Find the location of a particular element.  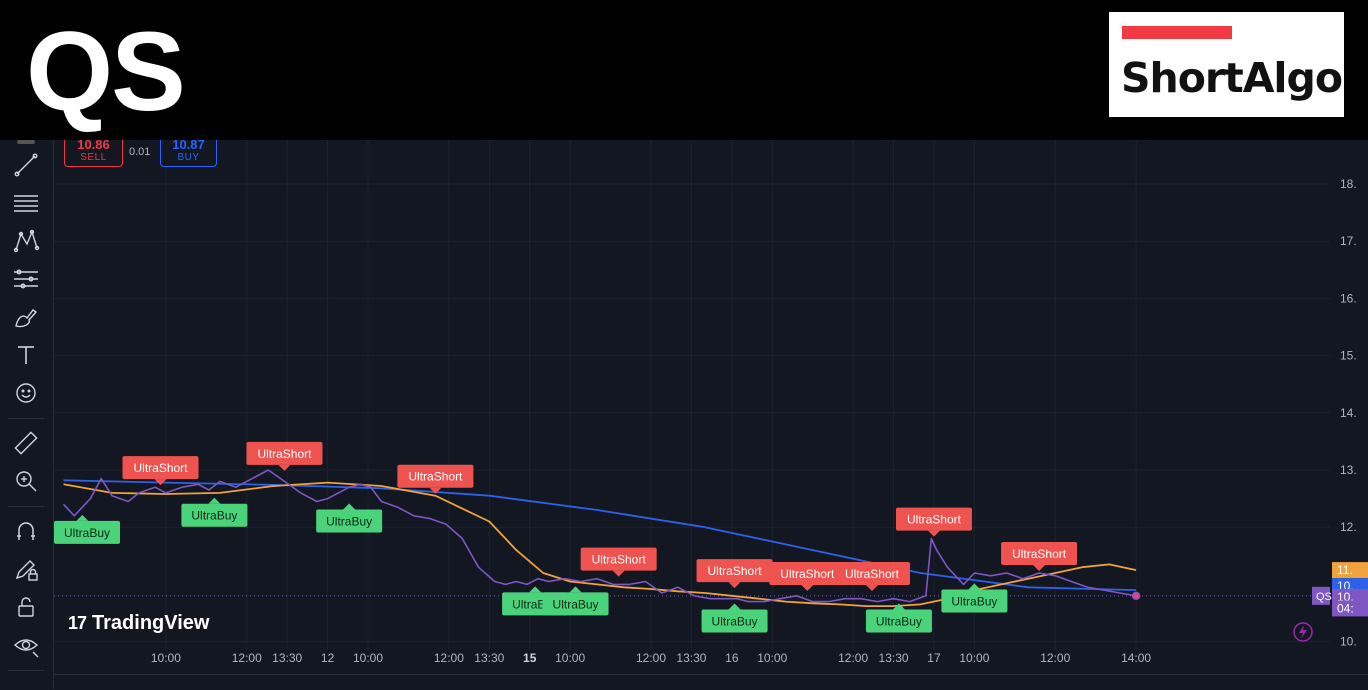

fib-retracement-icon is located at coordinates (26, 203).